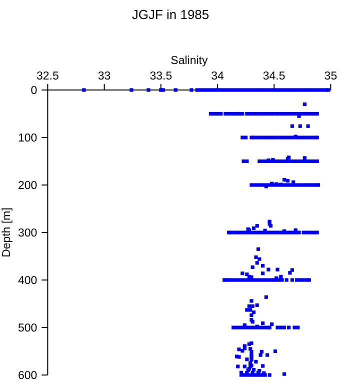 This screenshot has width=341, height=384. What do you see at coordinates (189, 61) in the screenshot?
I see `x-axis-title: Salinity` at bounding box center [189, 61].